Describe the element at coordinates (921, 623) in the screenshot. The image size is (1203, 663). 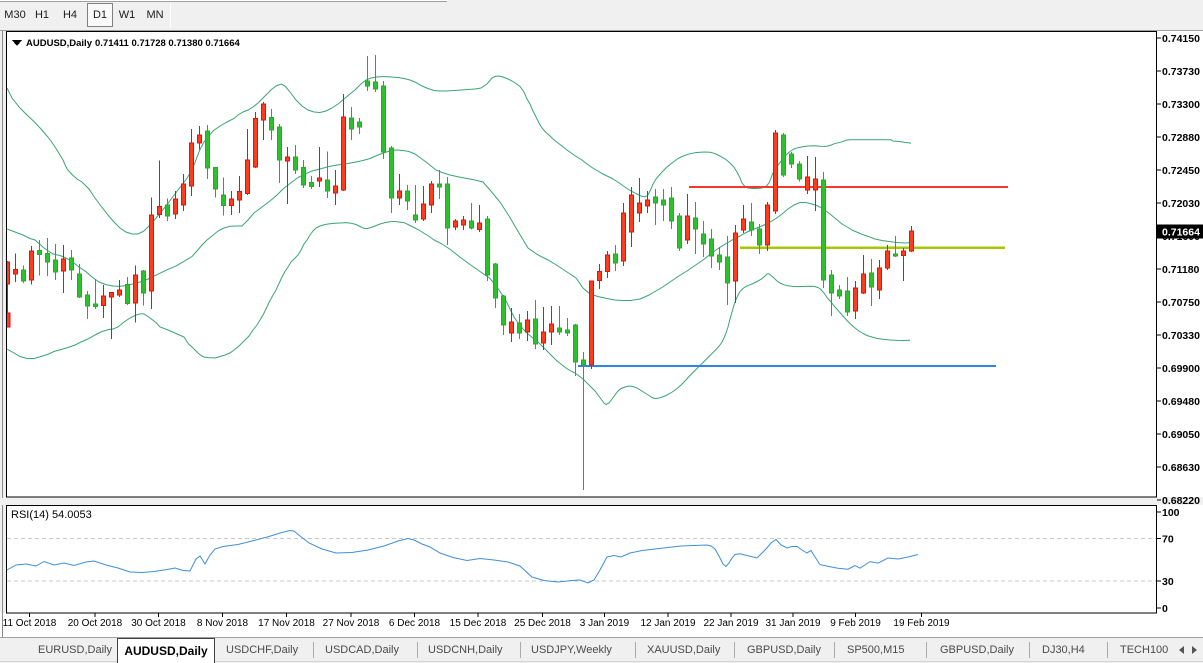
I see `svg-text: 19 Feb 2019` at that location.